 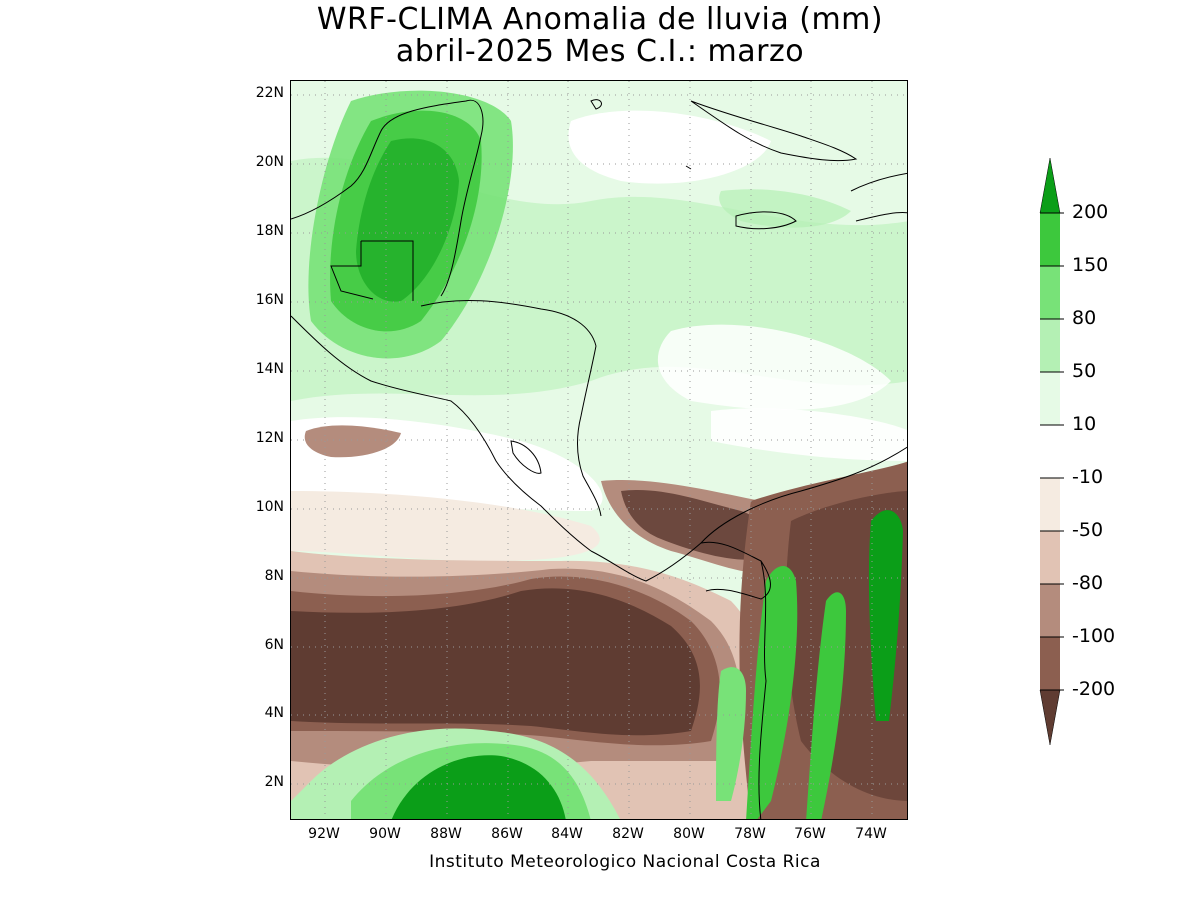 I want to click on lon-label-78W: 78W, so click(x=750, y=834).